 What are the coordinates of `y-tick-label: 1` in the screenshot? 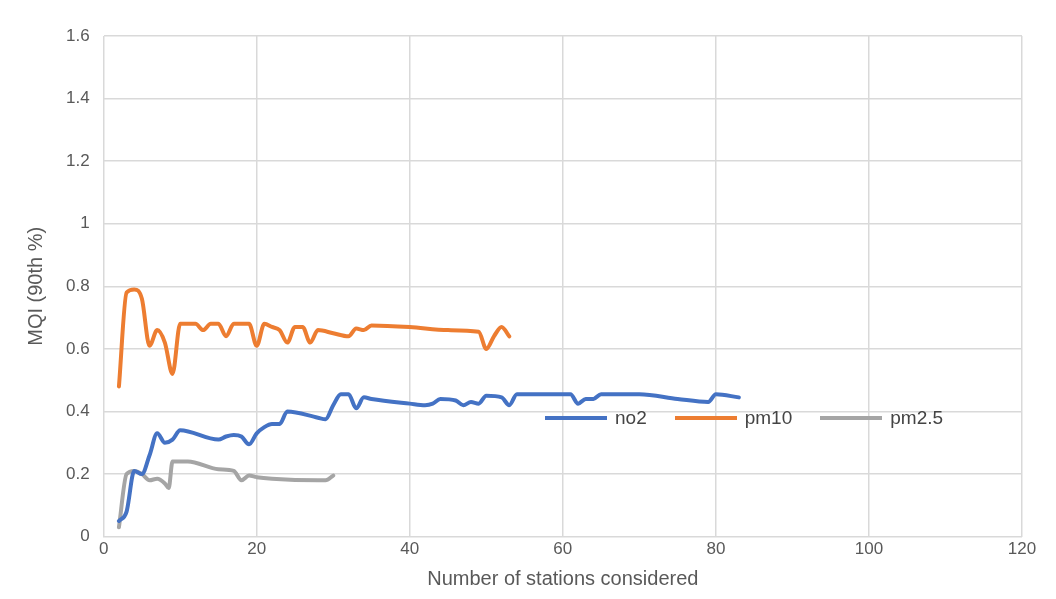 It's located at (85, 223).